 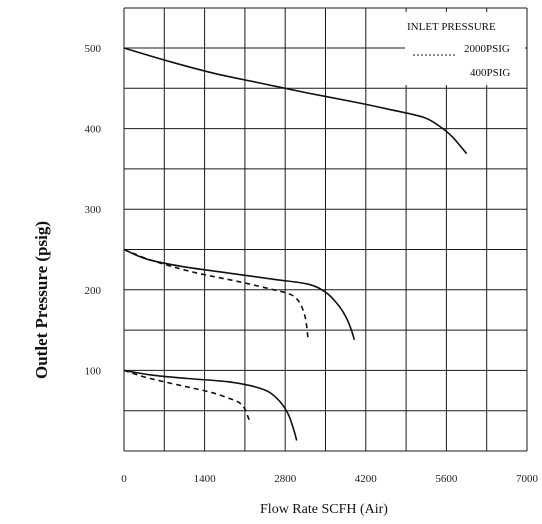 I want to click on legend-title: INLET PRESSURE, so click(x=451, y=27).